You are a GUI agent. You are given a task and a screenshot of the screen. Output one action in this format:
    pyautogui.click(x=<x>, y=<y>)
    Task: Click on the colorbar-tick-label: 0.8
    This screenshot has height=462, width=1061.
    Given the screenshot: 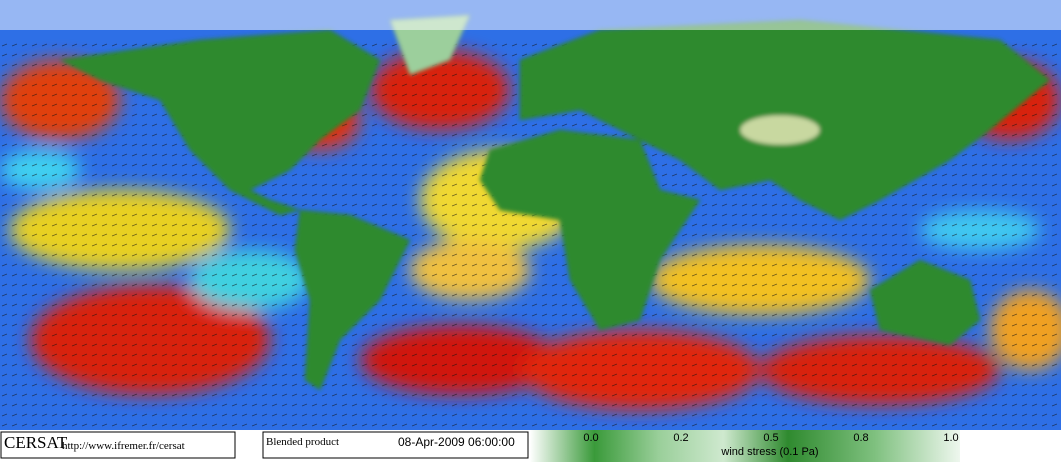 What is the action you would take?
    pyautogui.click(x=860, y=438)
    